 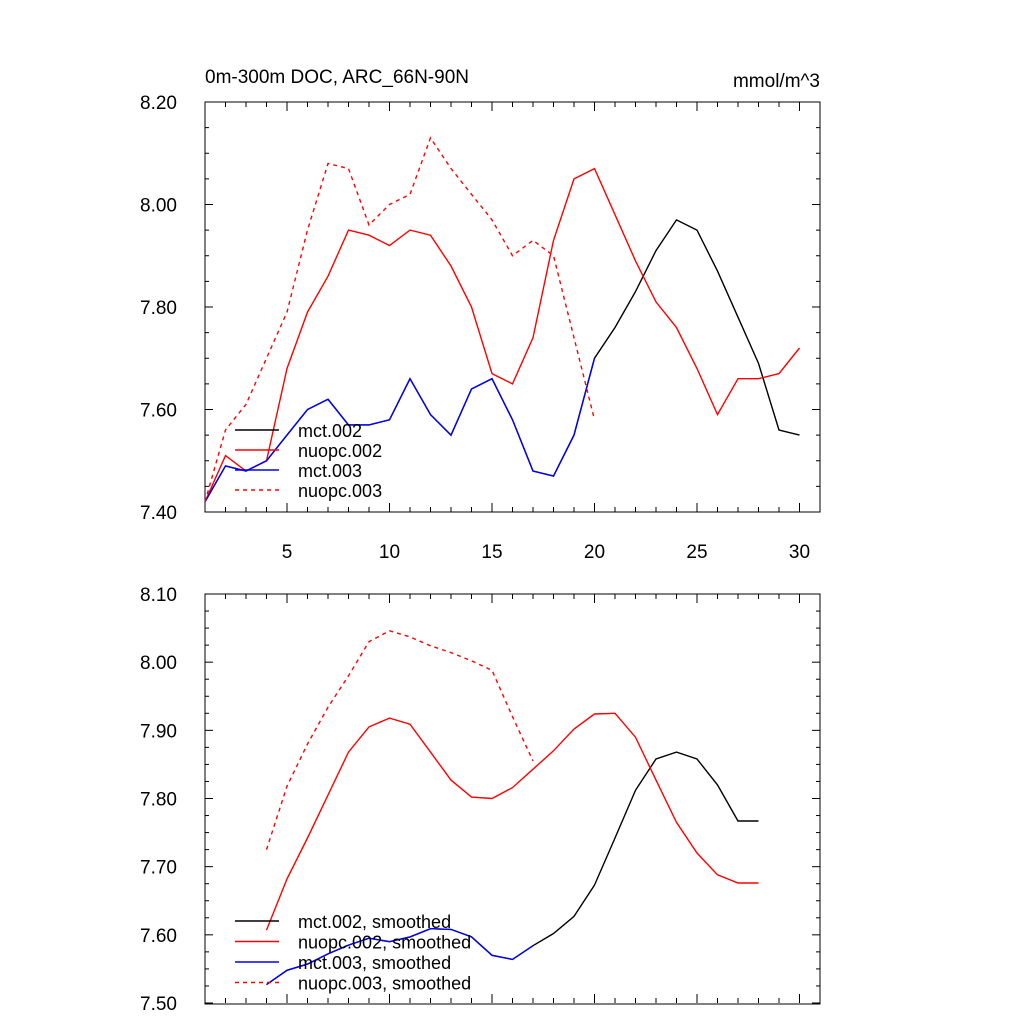 What do you see at coordinates (158, 800) in the screenshot?
I see `bottom-y-tick-label: 7.80` at bounding box center [158, 800].